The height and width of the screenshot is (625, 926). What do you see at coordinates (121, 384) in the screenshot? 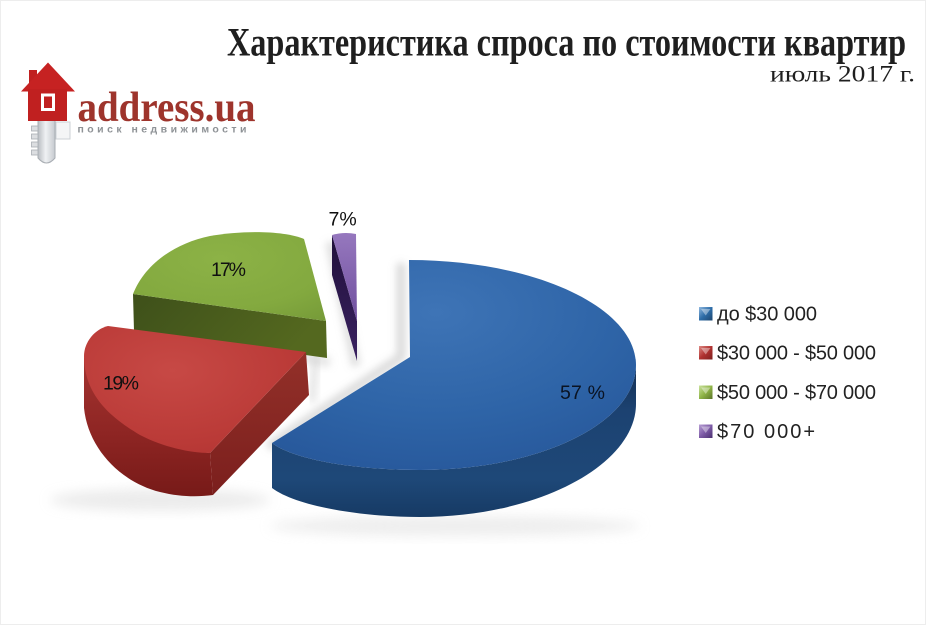
I see `svg-text: 19%` at bounding box center [121, 384].